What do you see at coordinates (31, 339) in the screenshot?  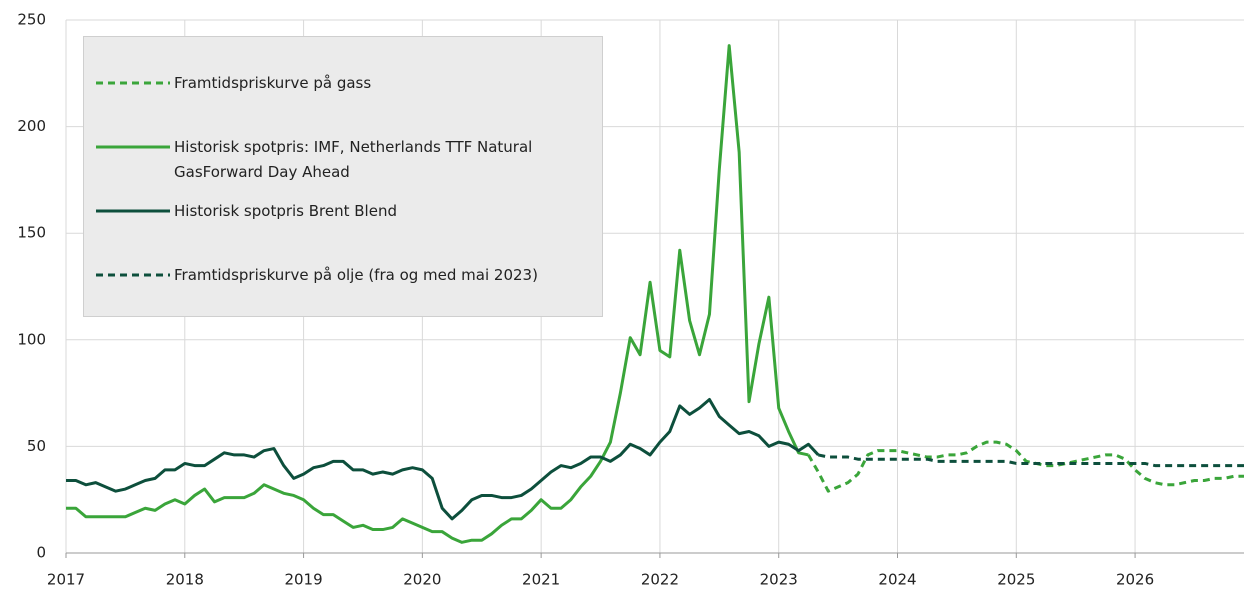 I see `y-tick-label: 100` at bounding box center [31, 339].